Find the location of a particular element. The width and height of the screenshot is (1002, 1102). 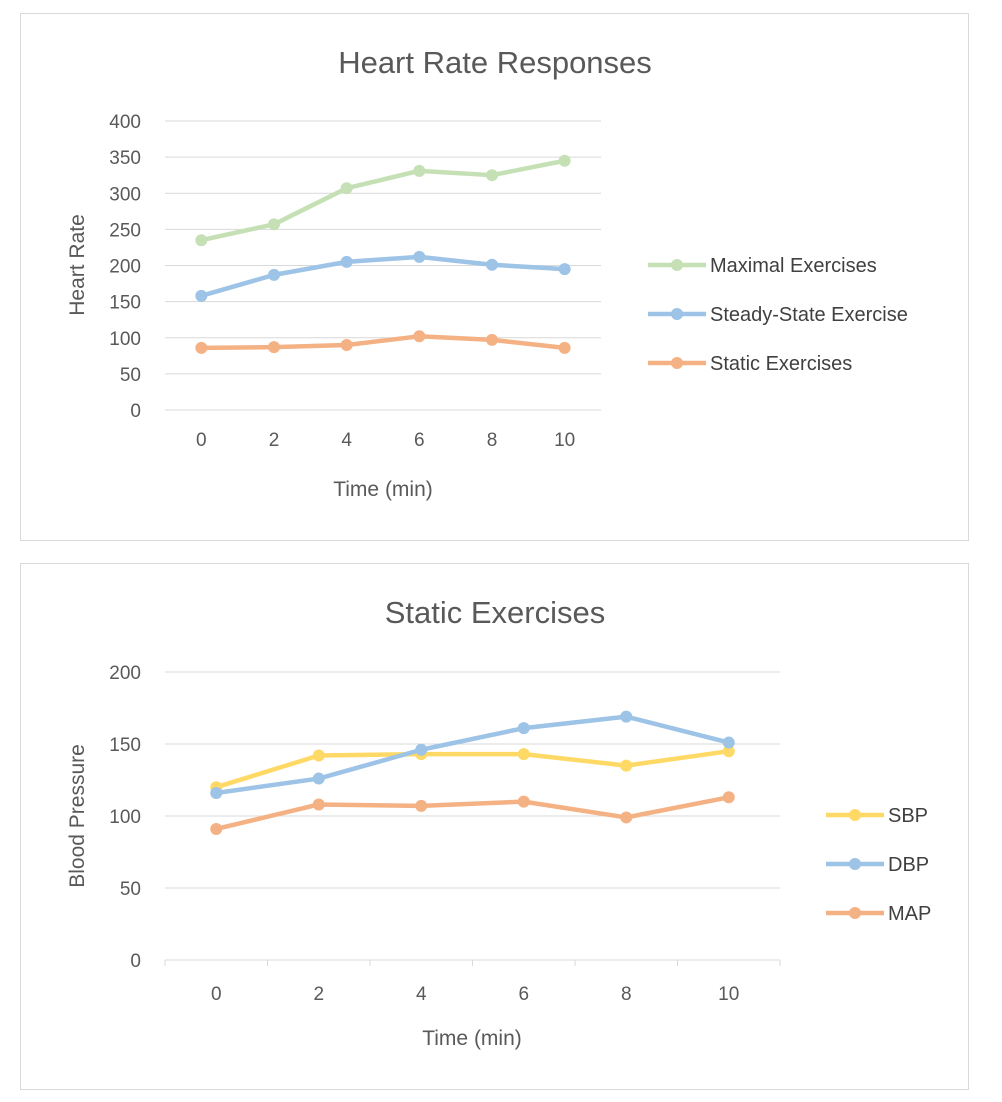

legend-item: Static Exercises is located at coordinates (750, 364).